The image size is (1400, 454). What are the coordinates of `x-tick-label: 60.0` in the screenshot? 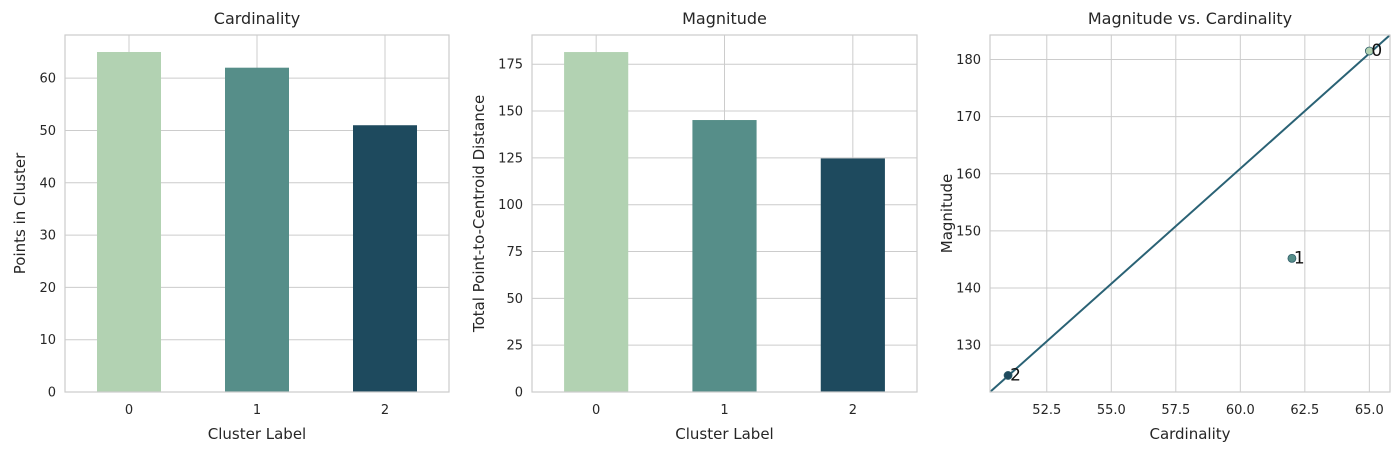 It's located at (1240, 410).